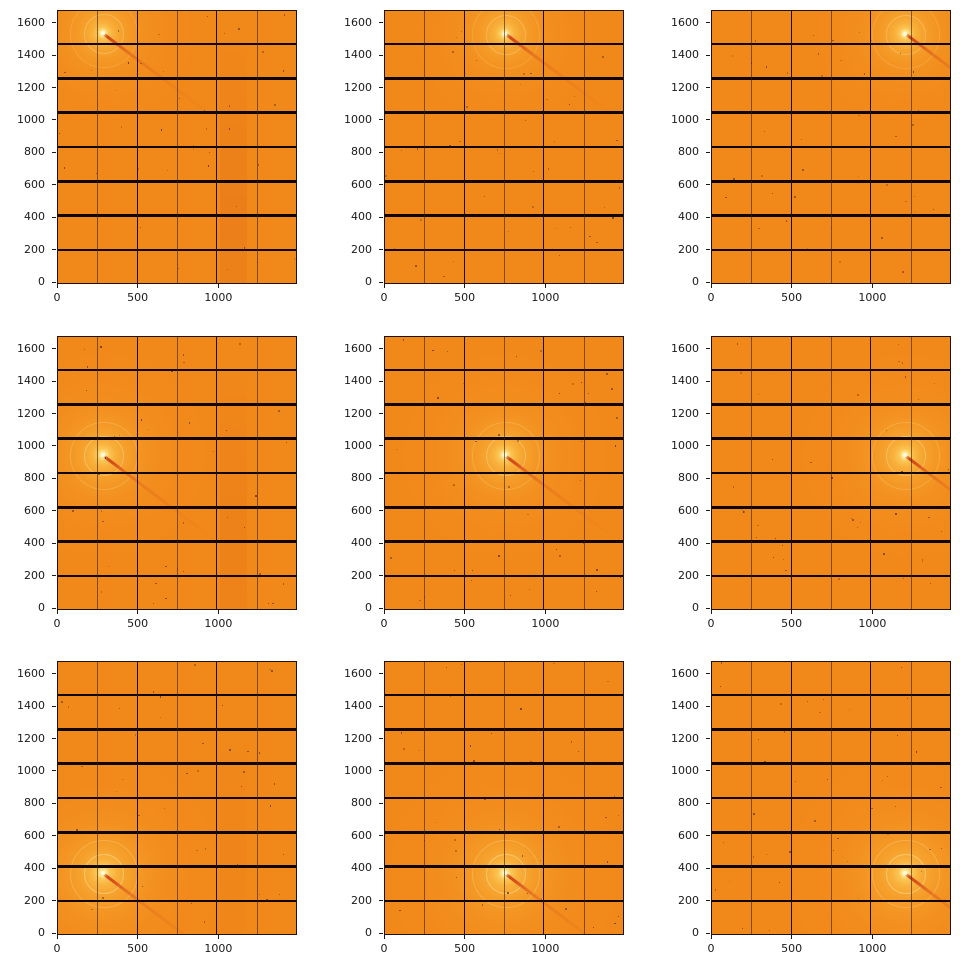  What do you see at coordinates (811, 157) in the screenshot?
I see `subplot-r0c2: 0 200 400 600 800 1000 1200 1400 1600 0 500 1000` at bounding box center [811, 157].